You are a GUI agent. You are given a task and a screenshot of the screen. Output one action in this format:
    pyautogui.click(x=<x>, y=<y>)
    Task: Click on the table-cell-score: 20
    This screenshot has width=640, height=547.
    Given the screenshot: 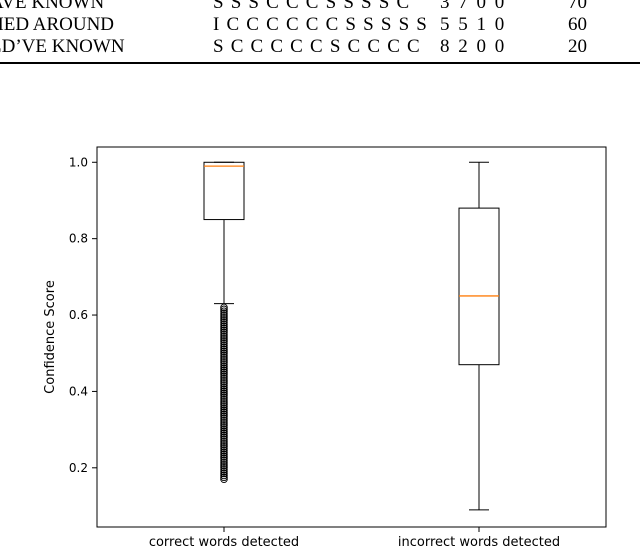 What is the action you would take?
    pyautogui.click(x=577, y=46)
    